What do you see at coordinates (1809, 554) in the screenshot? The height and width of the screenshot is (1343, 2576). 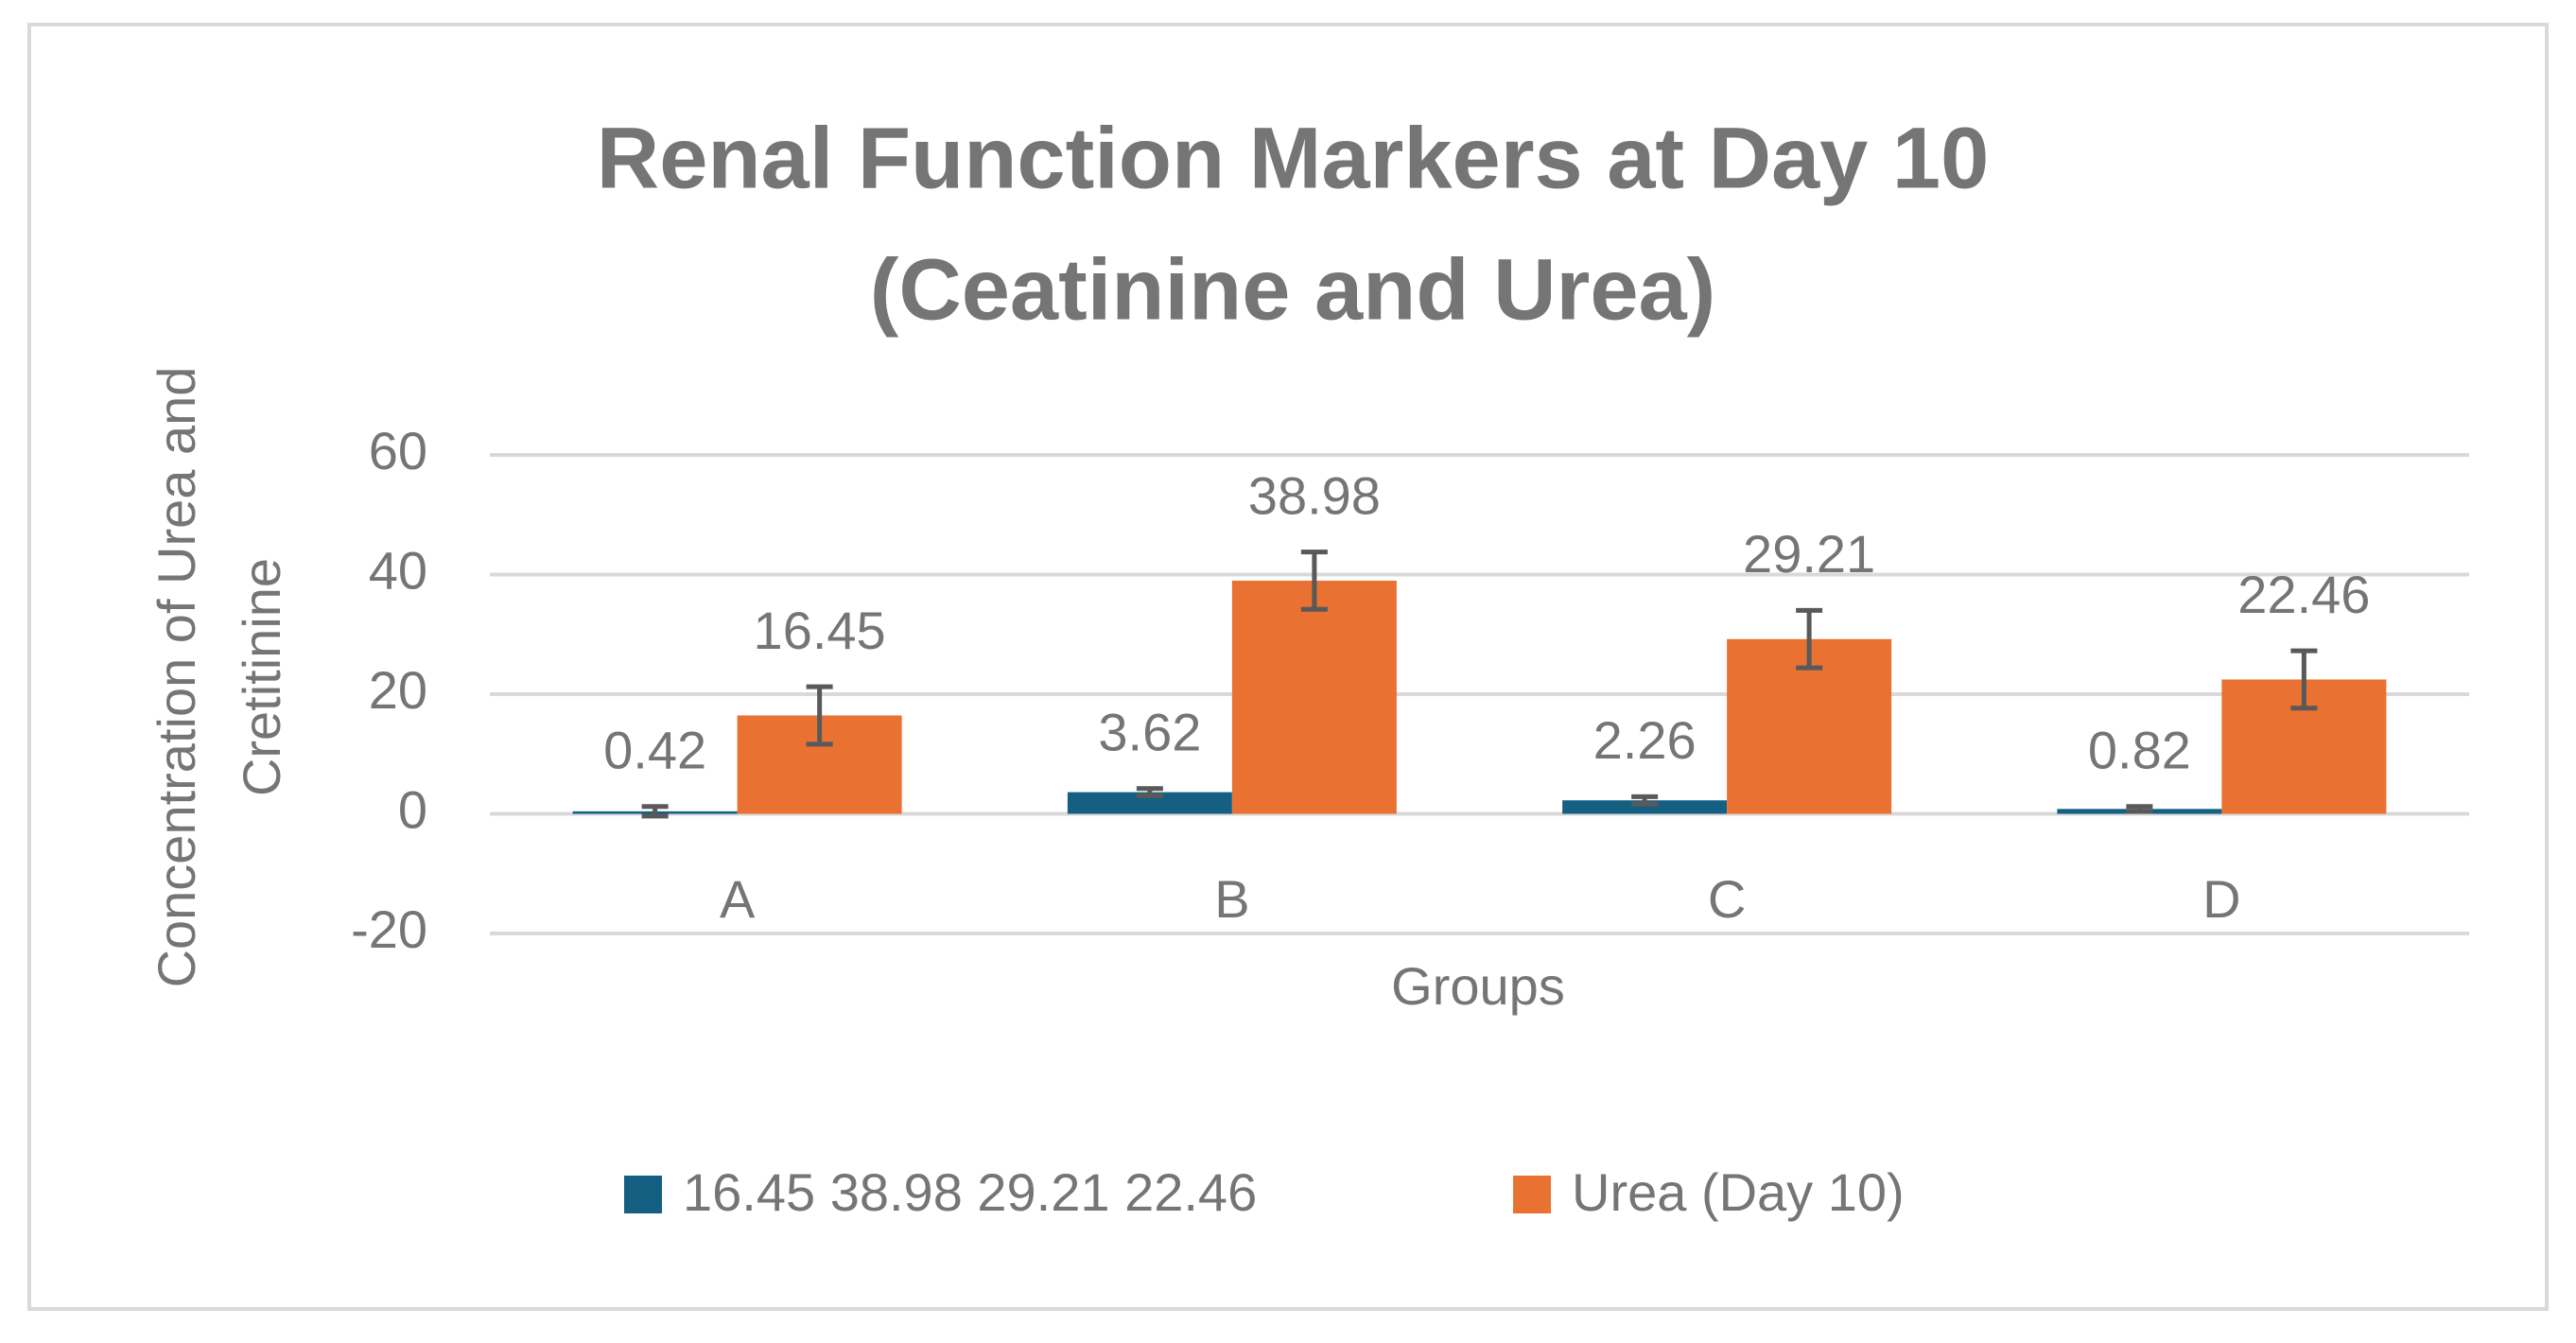 I see `data-label: 29.21` at bounding box center [1809, 554].